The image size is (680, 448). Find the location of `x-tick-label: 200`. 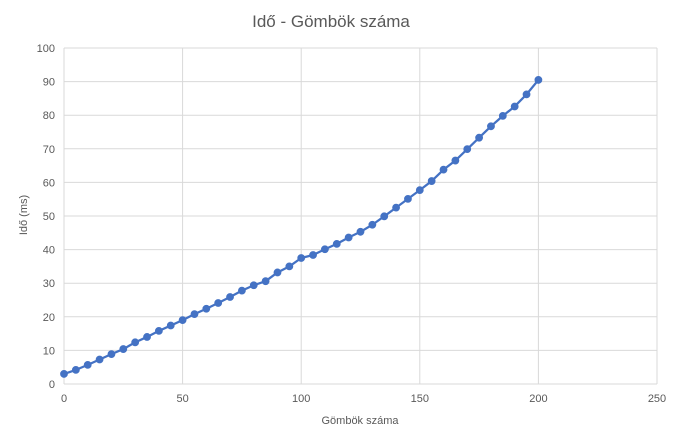

x-tick-label: 200 is located at coordinates (538, 399).